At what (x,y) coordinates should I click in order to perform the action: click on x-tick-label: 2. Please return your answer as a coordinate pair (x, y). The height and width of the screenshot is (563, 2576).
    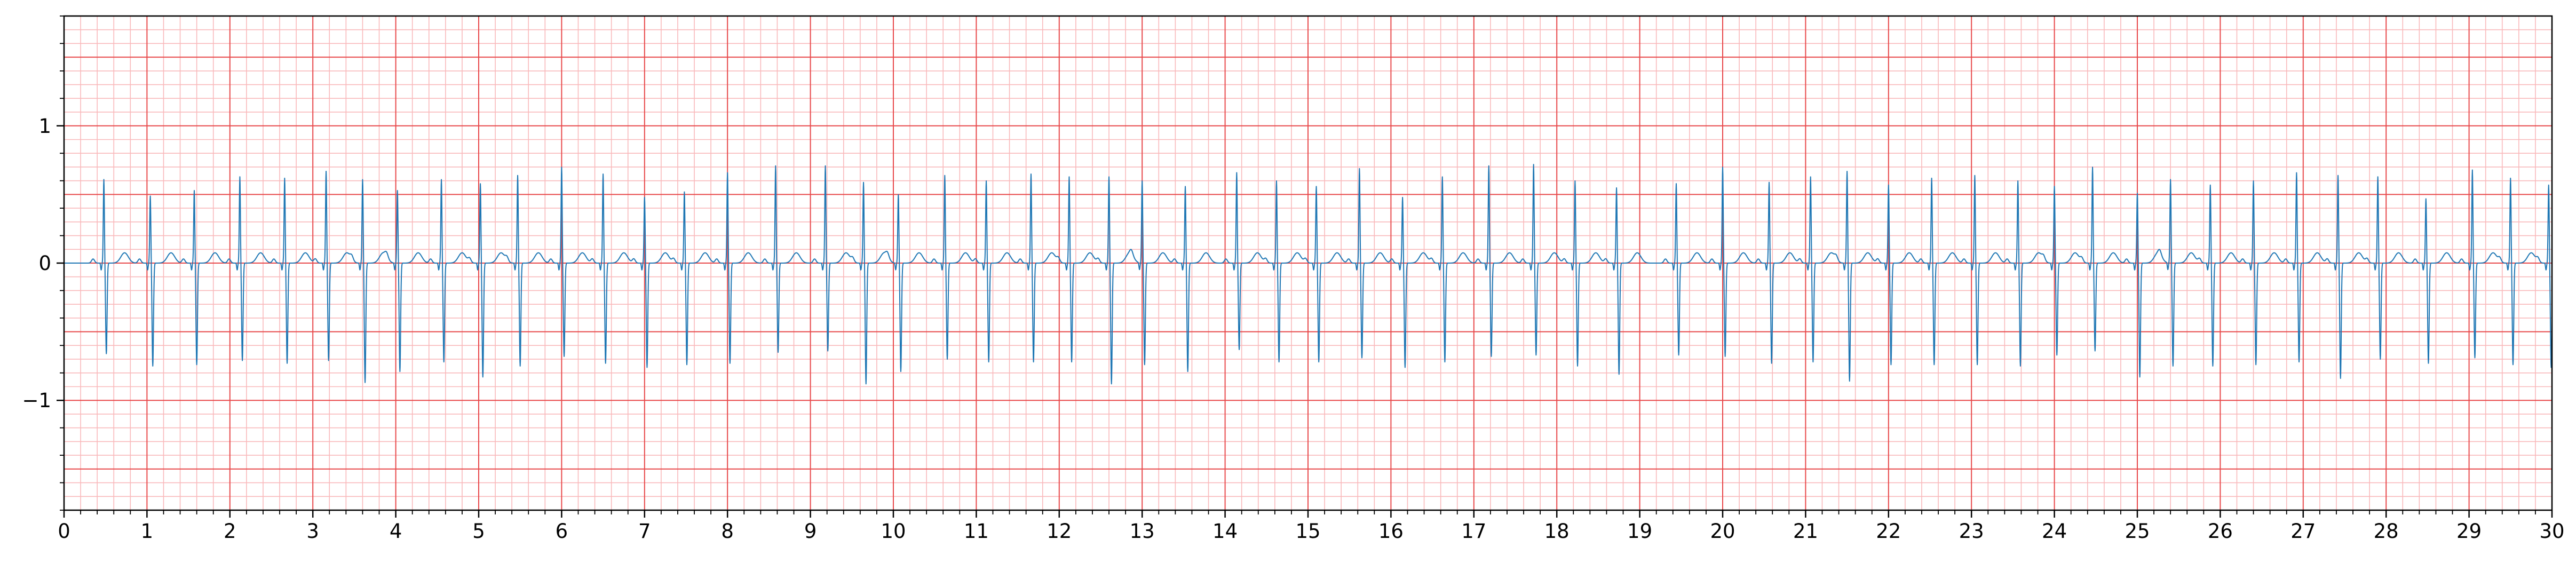
    Looking at the image, I should click on (230, 531).